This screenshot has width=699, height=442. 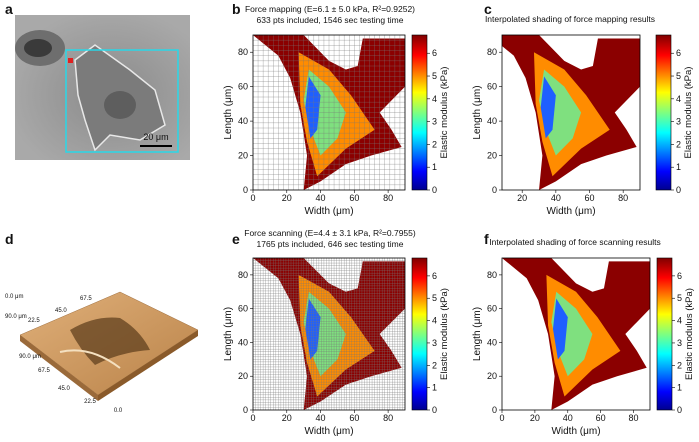 I want to click on afm-axis-label: 0.0, so click(x=118, y=411).